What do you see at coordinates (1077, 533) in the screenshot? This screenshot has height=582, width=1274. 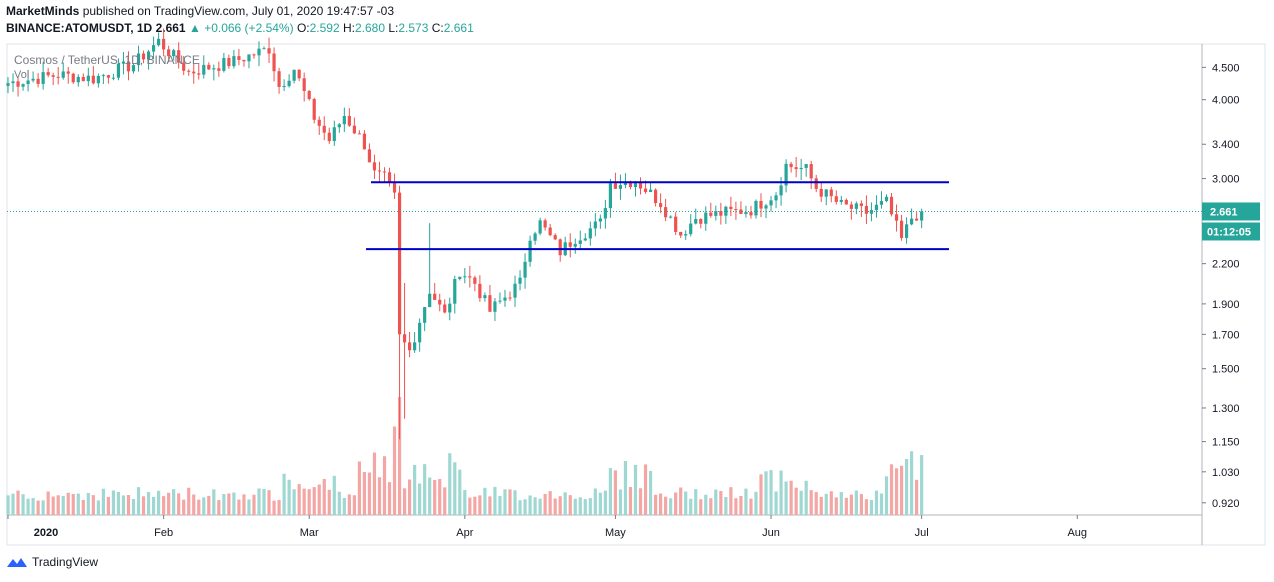 I see `time-tick-label: Aug` at bounding box center [1077, 533].